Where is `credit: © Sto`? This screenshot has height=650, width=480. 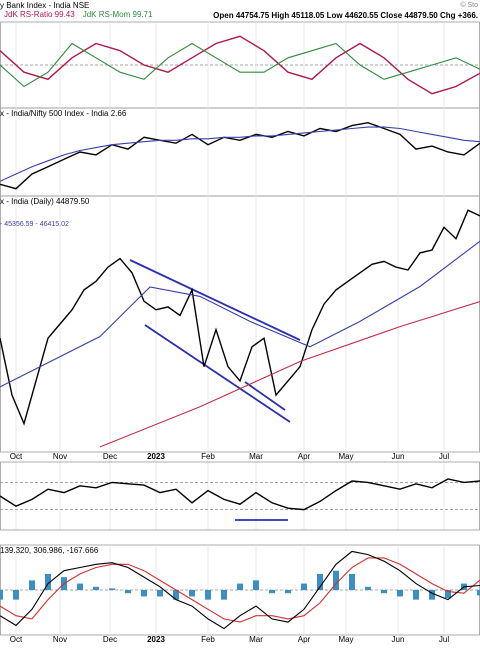
credit: © Sto is located at coordinates (469, 5).